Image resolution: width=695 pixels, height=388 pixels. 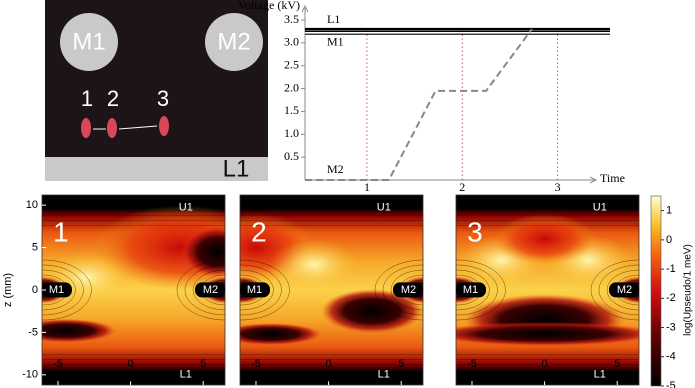 I want to click on colorbar-tick-label: -1, so click(x=671, y=269).